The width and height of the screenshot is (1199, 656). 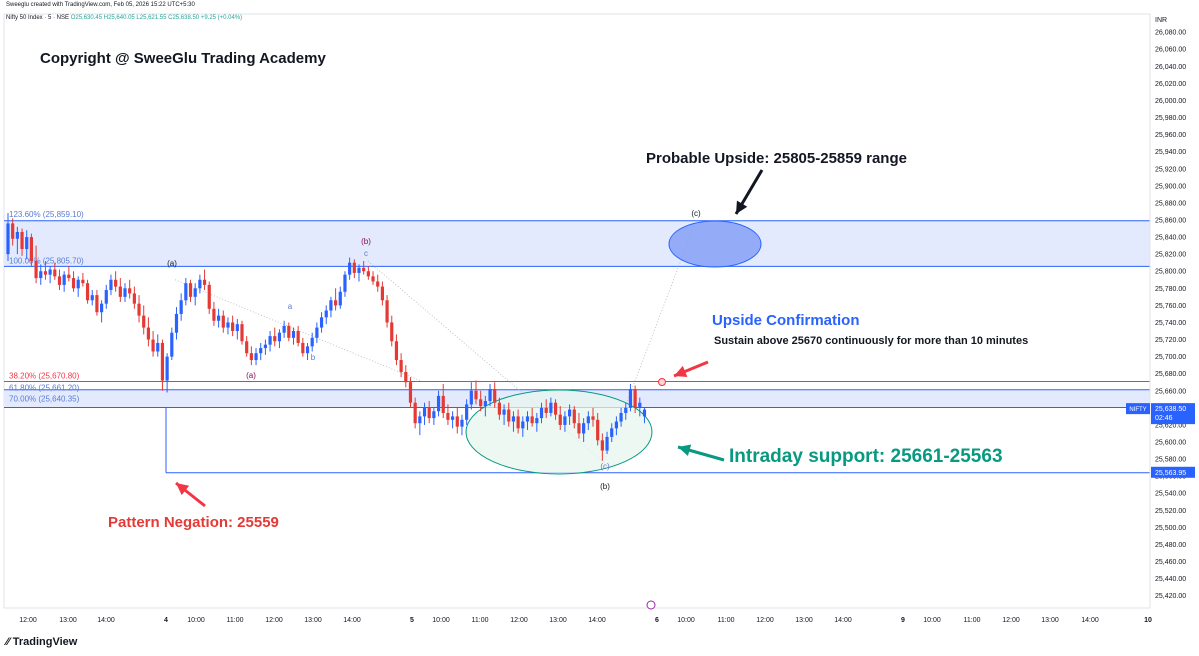 I want to click on pattern-negation-text: Pattern Negation: 25559, so click(x=193, y=522).